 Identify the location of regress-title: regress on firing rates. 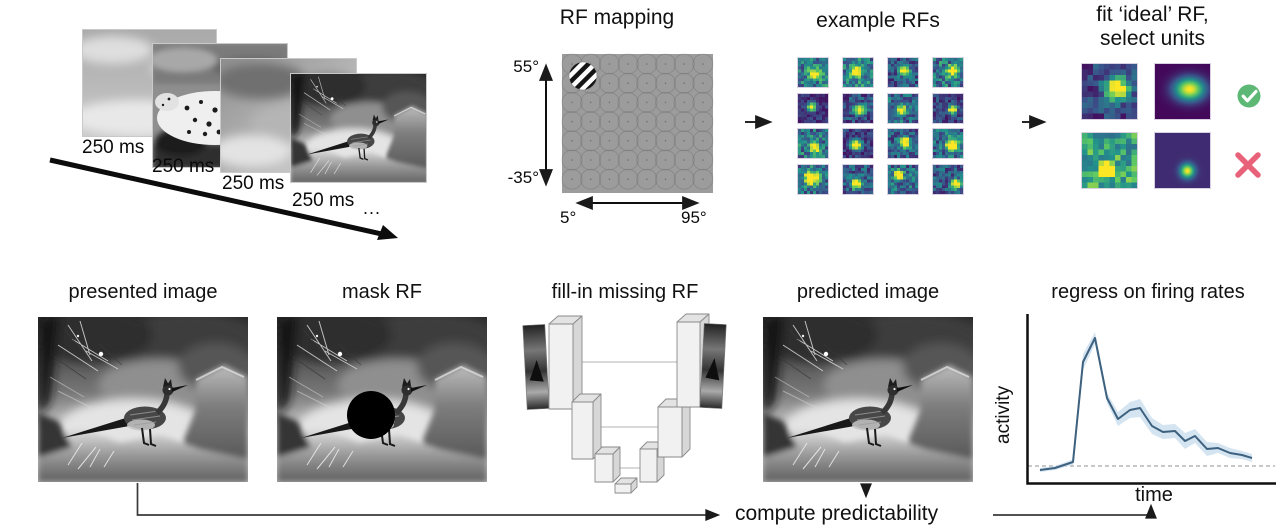
(1148, 292).